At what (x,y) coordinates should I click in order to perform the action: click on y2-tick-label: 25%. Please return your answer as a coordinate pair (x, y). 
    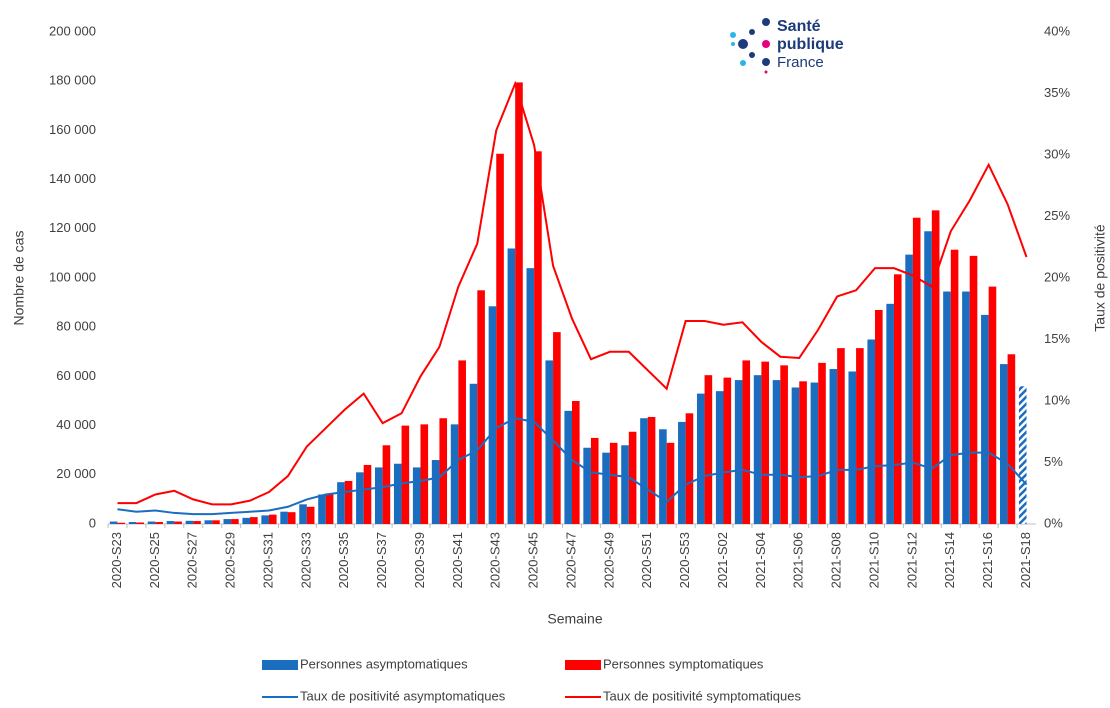
    Looking at the image, I should click on (1057, 215).